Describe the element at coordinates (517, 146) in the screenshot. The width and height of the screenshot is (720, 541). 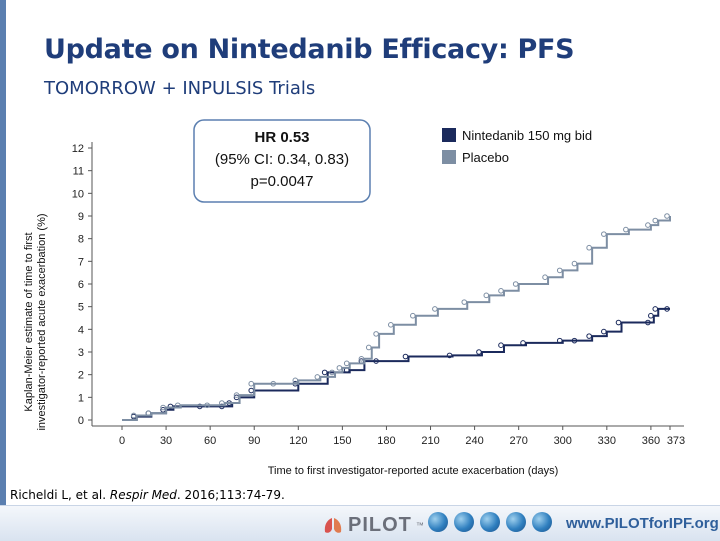
I see `chart-legend: Nintedanib 150 mg bid Placebo` at that location.